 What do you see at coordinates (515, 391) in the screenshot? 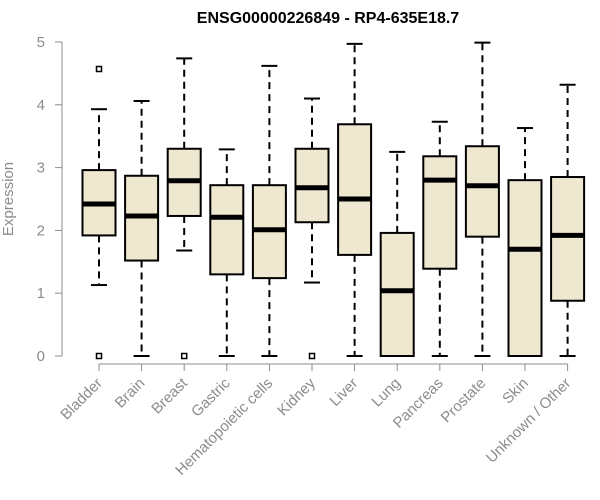
I see `x-tick-label: Skin` at bounding box center [515, 391].